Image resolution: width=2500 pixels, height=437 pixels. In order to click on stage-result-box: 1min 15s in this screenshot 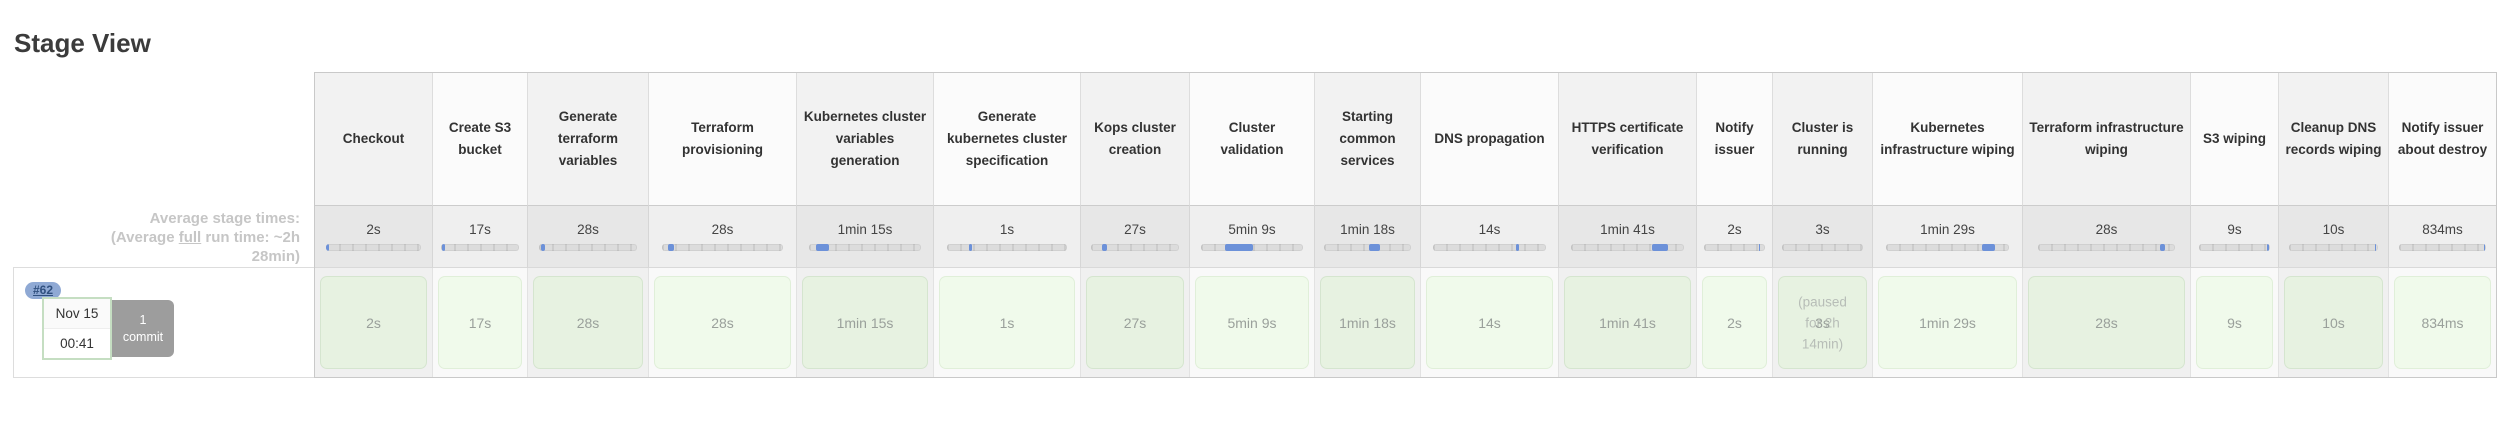, I will do `click(865, 322)`.